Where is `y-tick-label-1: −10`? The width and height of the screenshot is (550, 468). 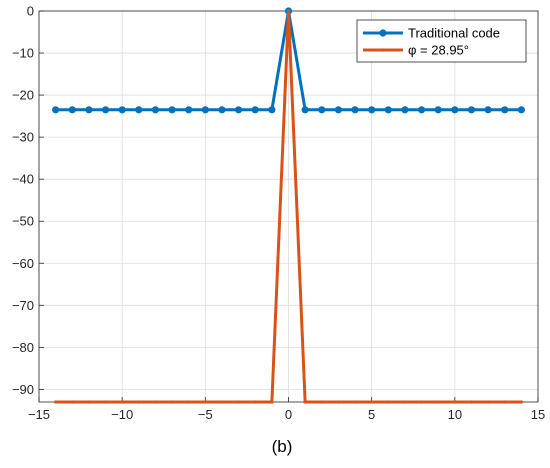 y-tick-label-1: −10 is located at coordinates (23, 53).